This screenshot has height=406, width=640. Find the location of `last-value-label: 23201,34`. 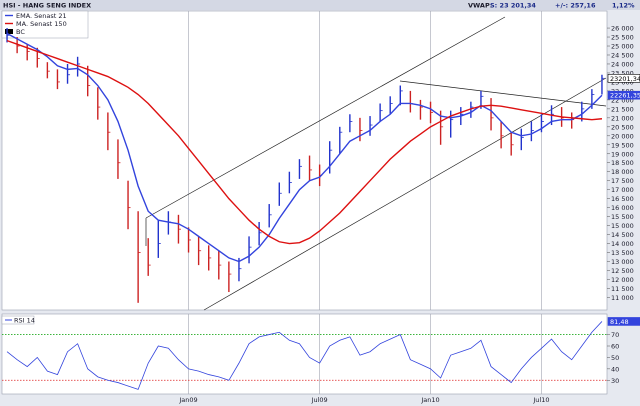

last-value-label: 23201,34 is located at coordinates (625, 79).